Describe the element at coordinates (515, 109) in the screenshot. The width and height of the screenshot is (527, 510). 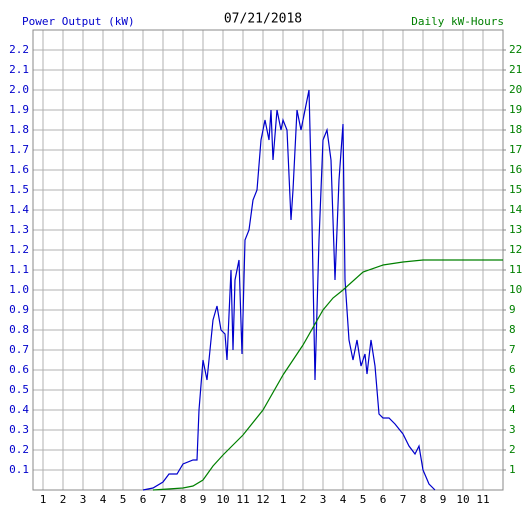
I see `y2-tick-label: 19` at that location.